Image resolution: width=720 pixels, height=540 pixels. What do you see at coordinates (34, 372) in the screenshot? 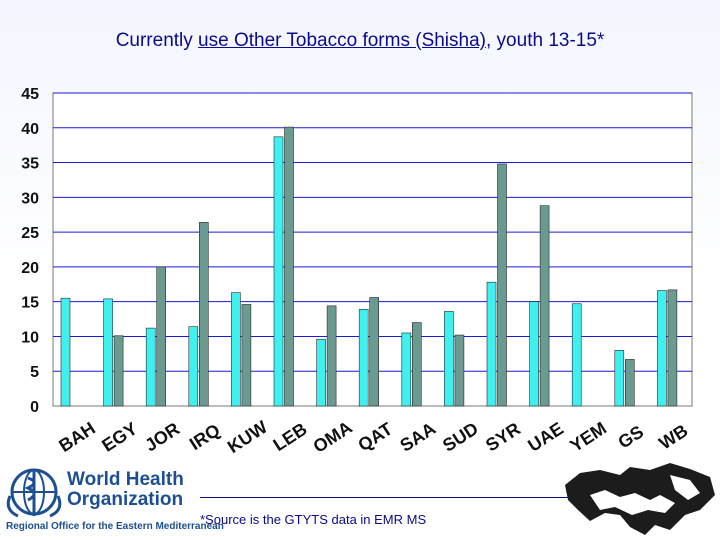
I see `y-tick-label: 5` at bounding box center [34, 372].